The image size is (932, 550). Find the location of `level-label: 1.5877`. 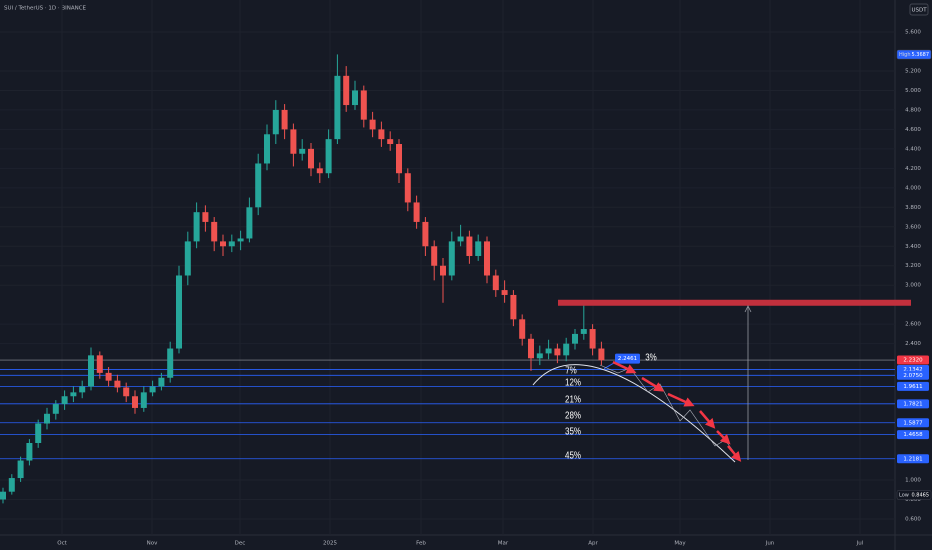

level-label: 1.5877 is located at coordinates (913, 423).